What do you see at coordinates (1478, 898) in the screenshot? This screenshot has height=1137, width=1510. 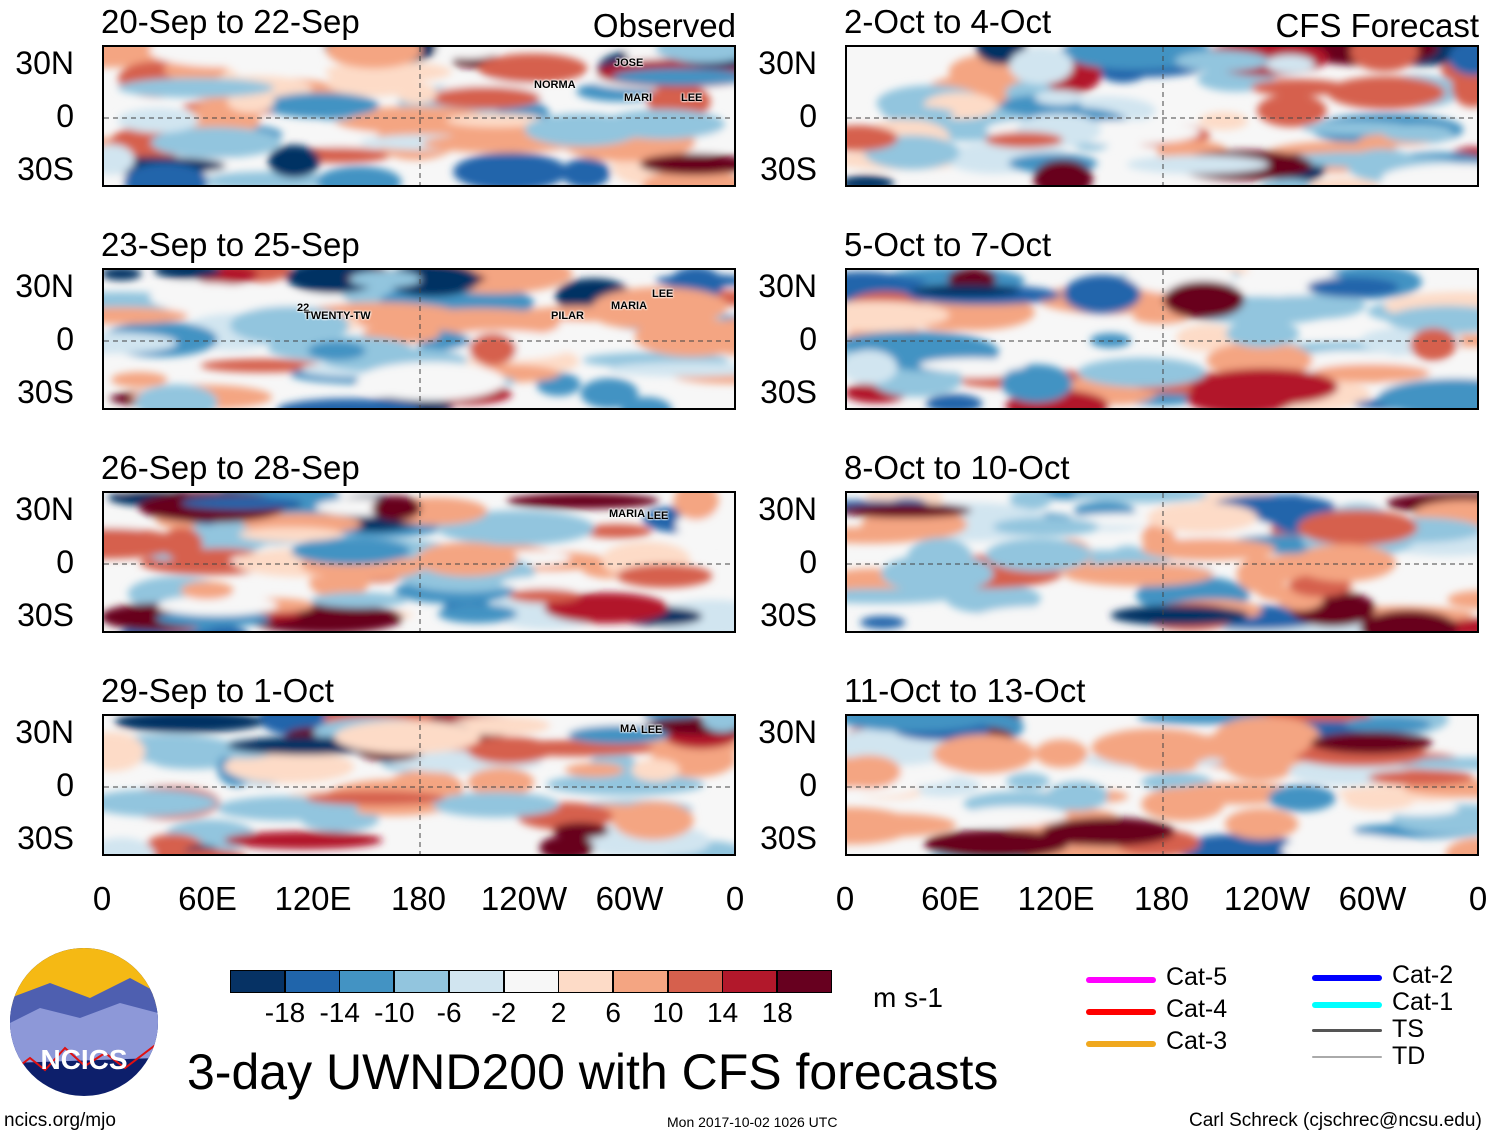 I see `x-tick-label: 0` at bounding box center [1478, 898].